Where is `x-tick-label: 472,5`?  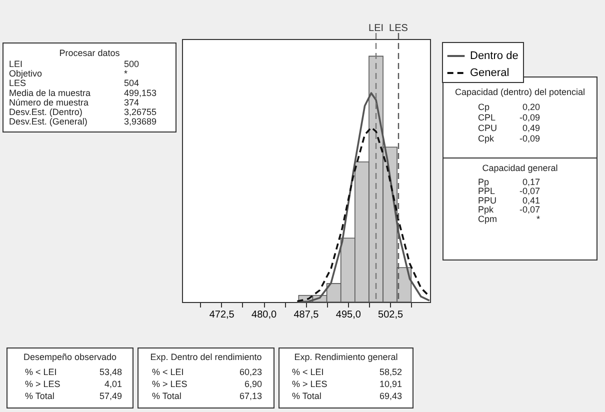 x-tick-label: 472,5 is located at coordinates (222, 315).